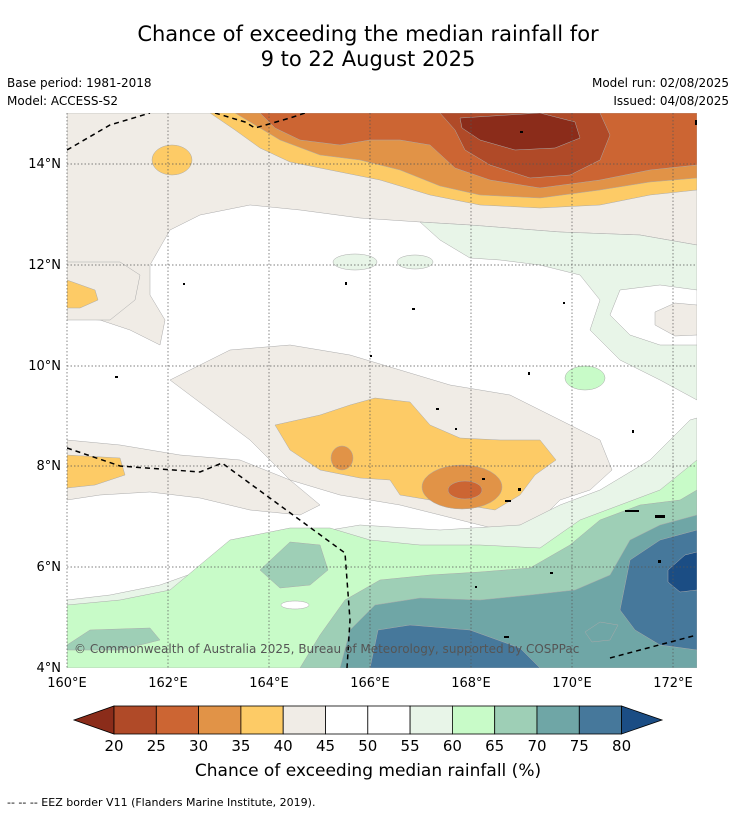 This screenshot has width=736, height=816. What do you see at coordinates (673, 683) in the screenshot?
I see `lon-label-172e: 172°E` at bounding box center [673, 683].